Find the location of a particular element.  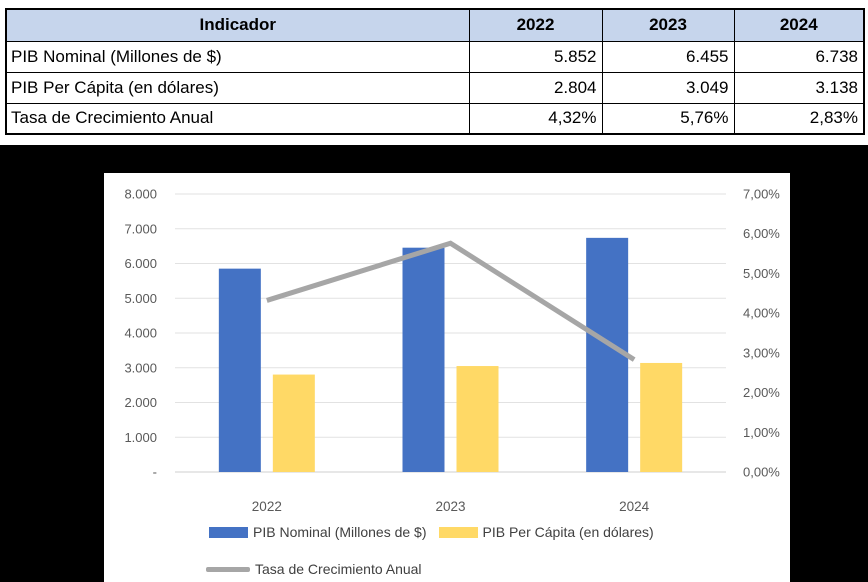

header-cell-2024: 2024 is located at coordinates (799, 25).